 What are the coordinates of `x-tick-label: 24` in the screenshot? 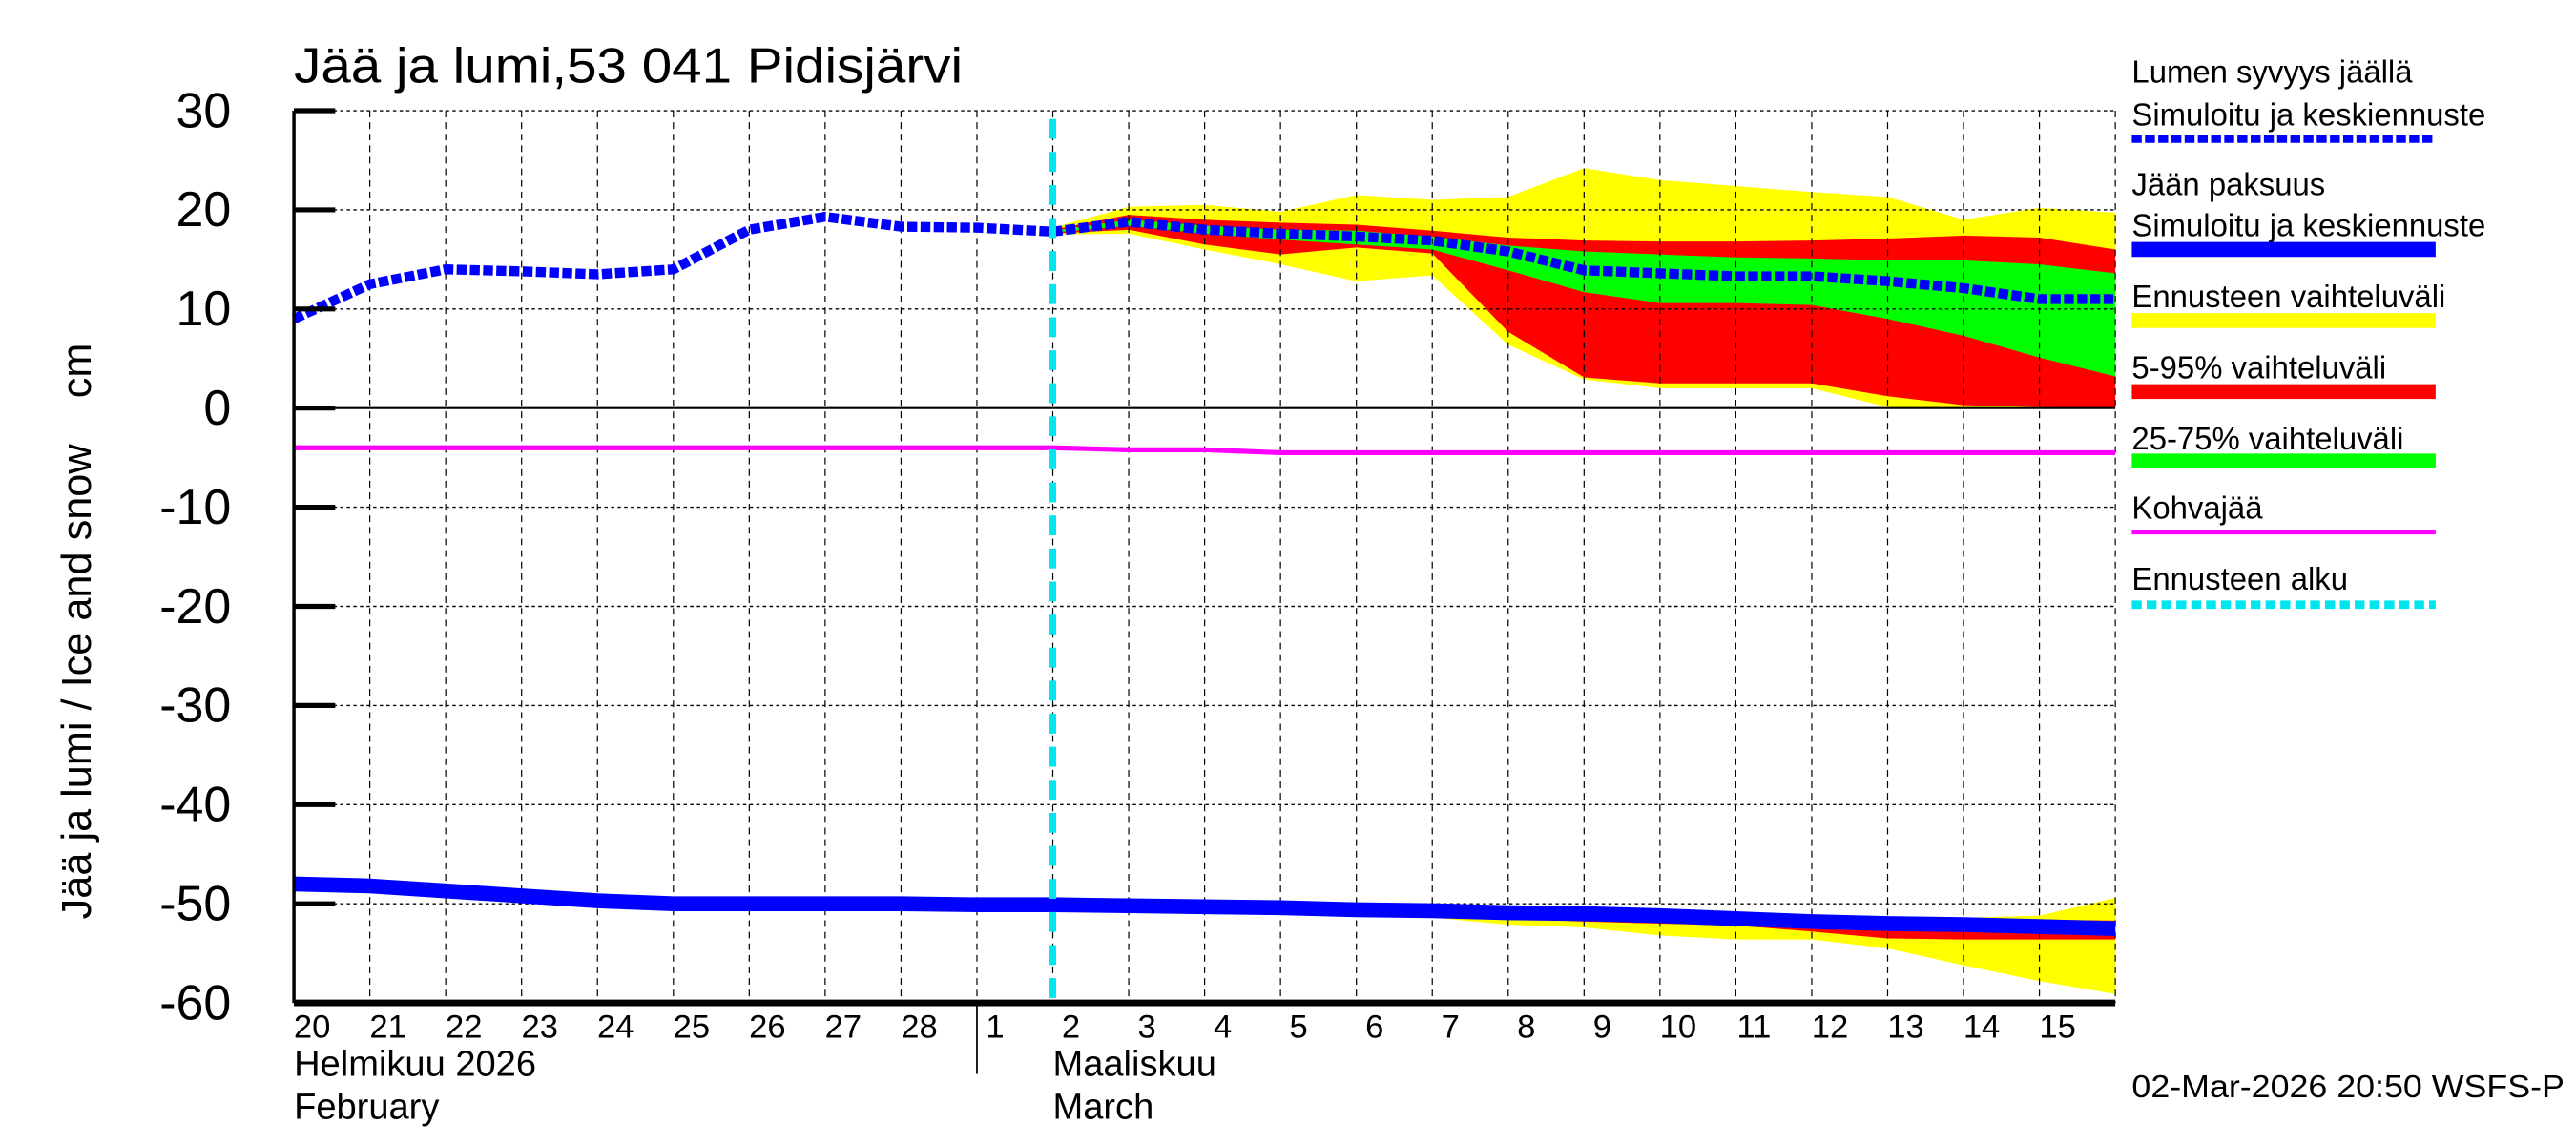 It's located at (615, 1027).